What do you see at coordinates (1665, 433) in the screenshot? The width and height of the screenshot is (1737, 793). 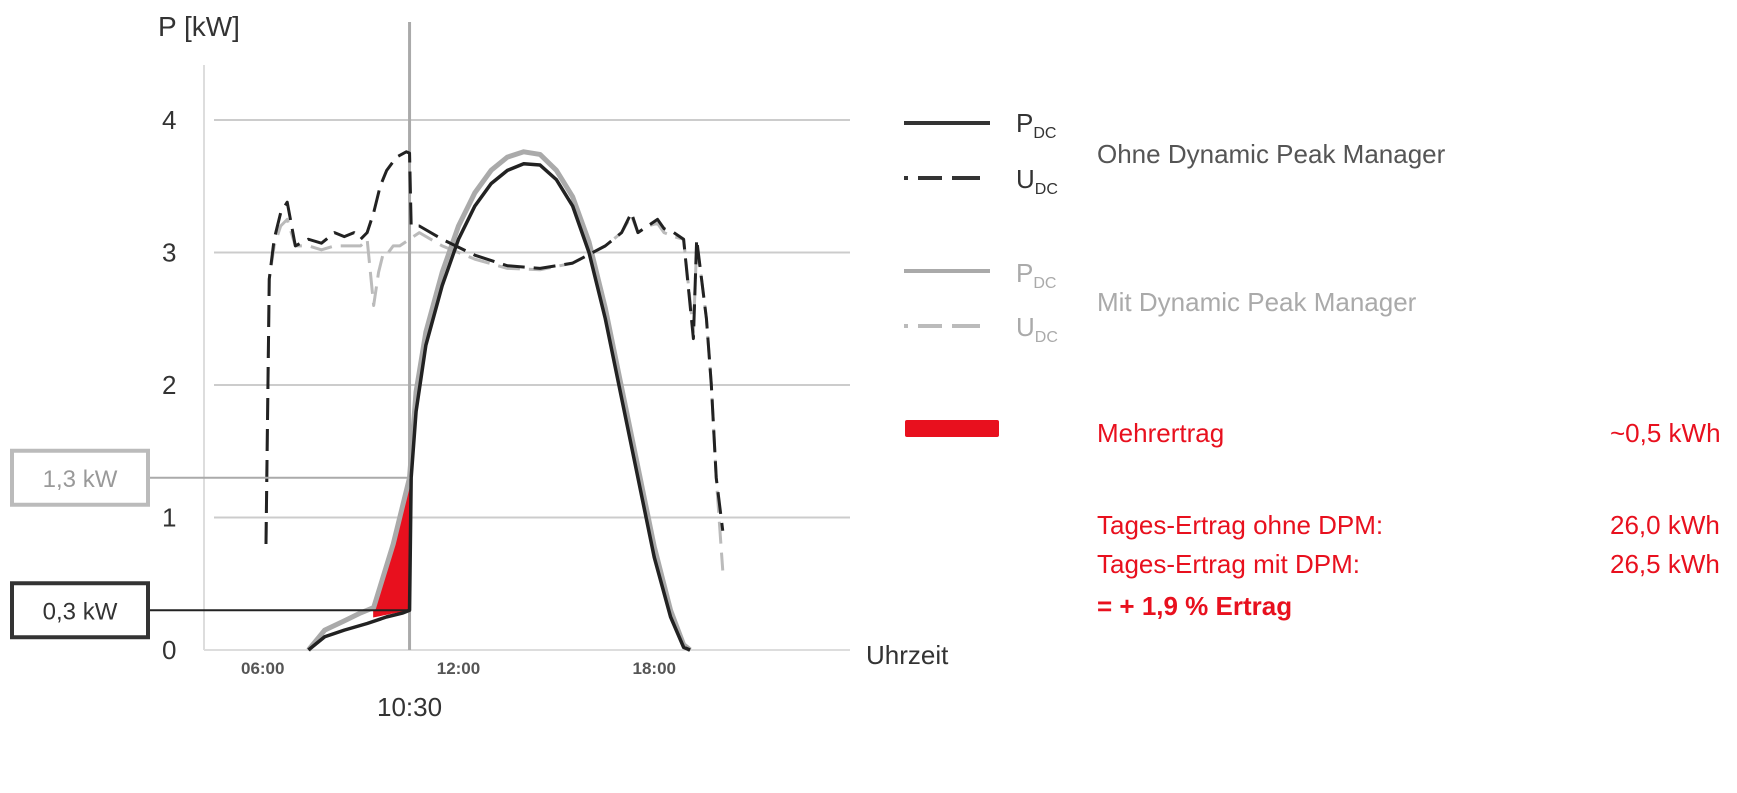 I see `mehrertrag-value: ~0,5 kWh` at bounding box center [1665, 433].